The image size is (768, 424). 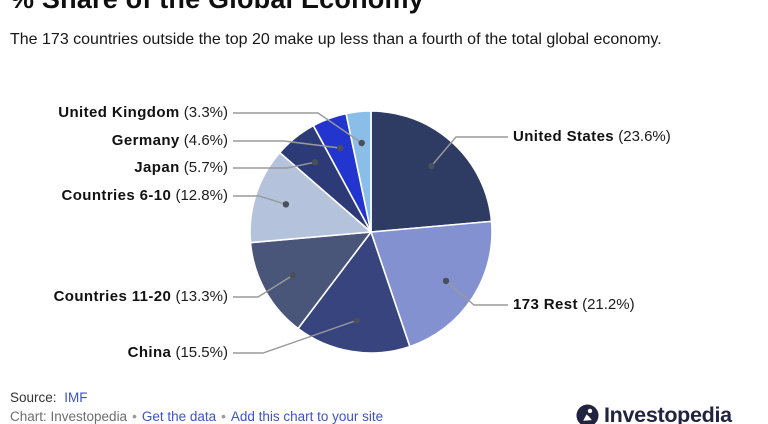 I want to click on leader-dot-germany, so click(x=340, y=148).